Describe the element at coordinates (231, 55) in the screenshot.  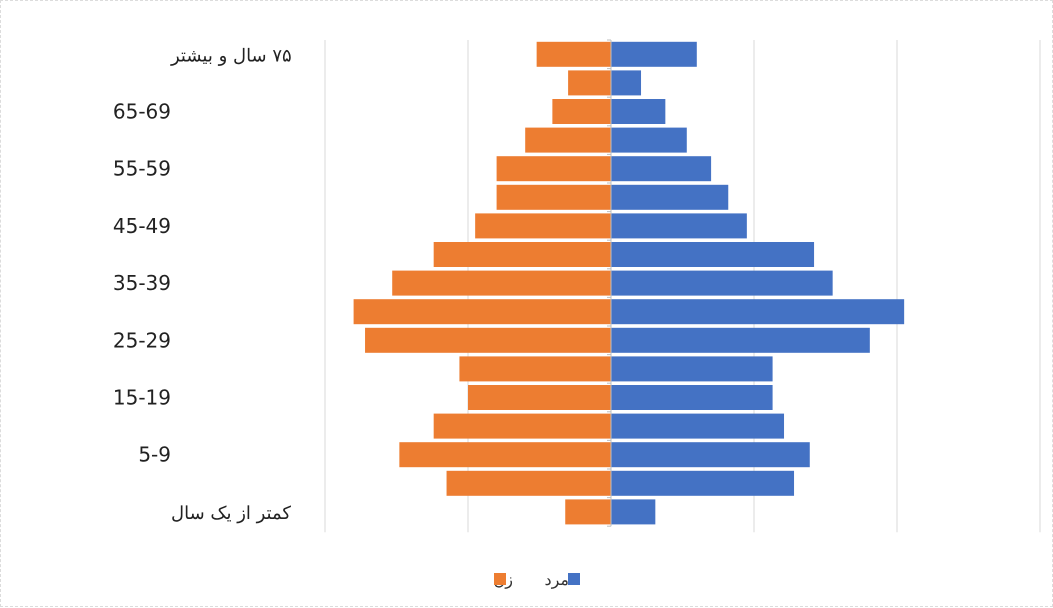
I see `category-label-0: ۷۵ سال و بیشتر` at that location.